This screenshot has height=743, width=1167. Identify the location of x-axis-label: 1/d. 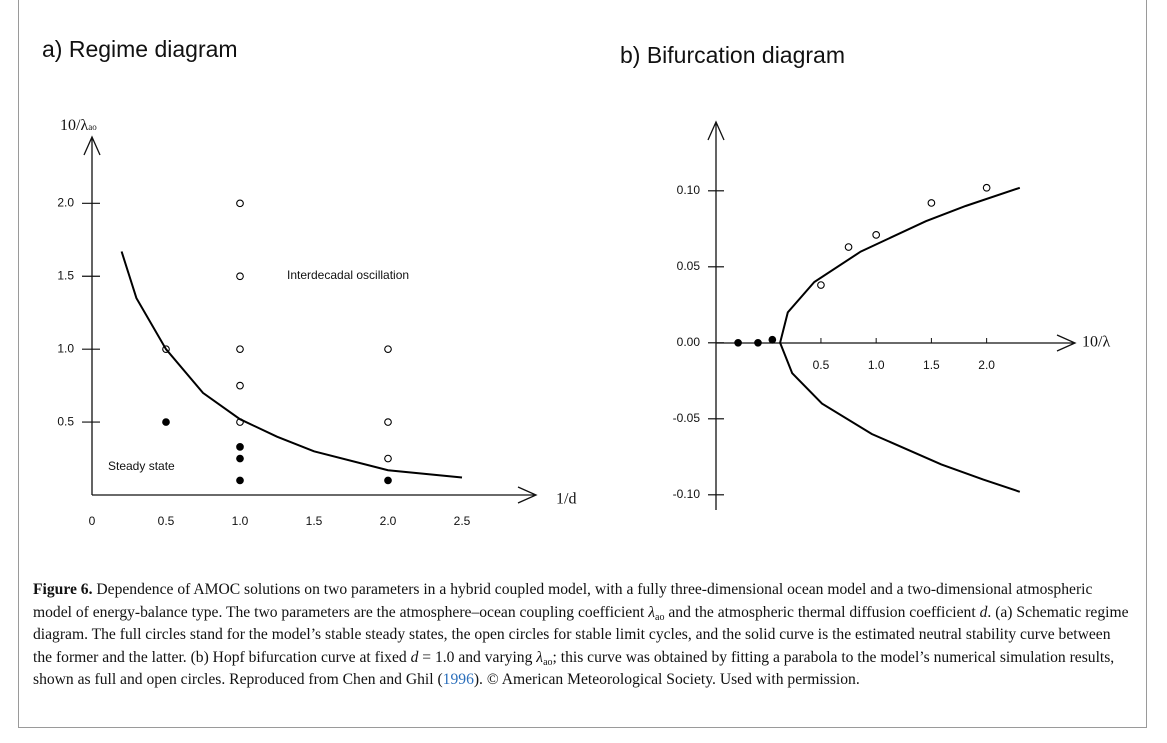
(566, 499).